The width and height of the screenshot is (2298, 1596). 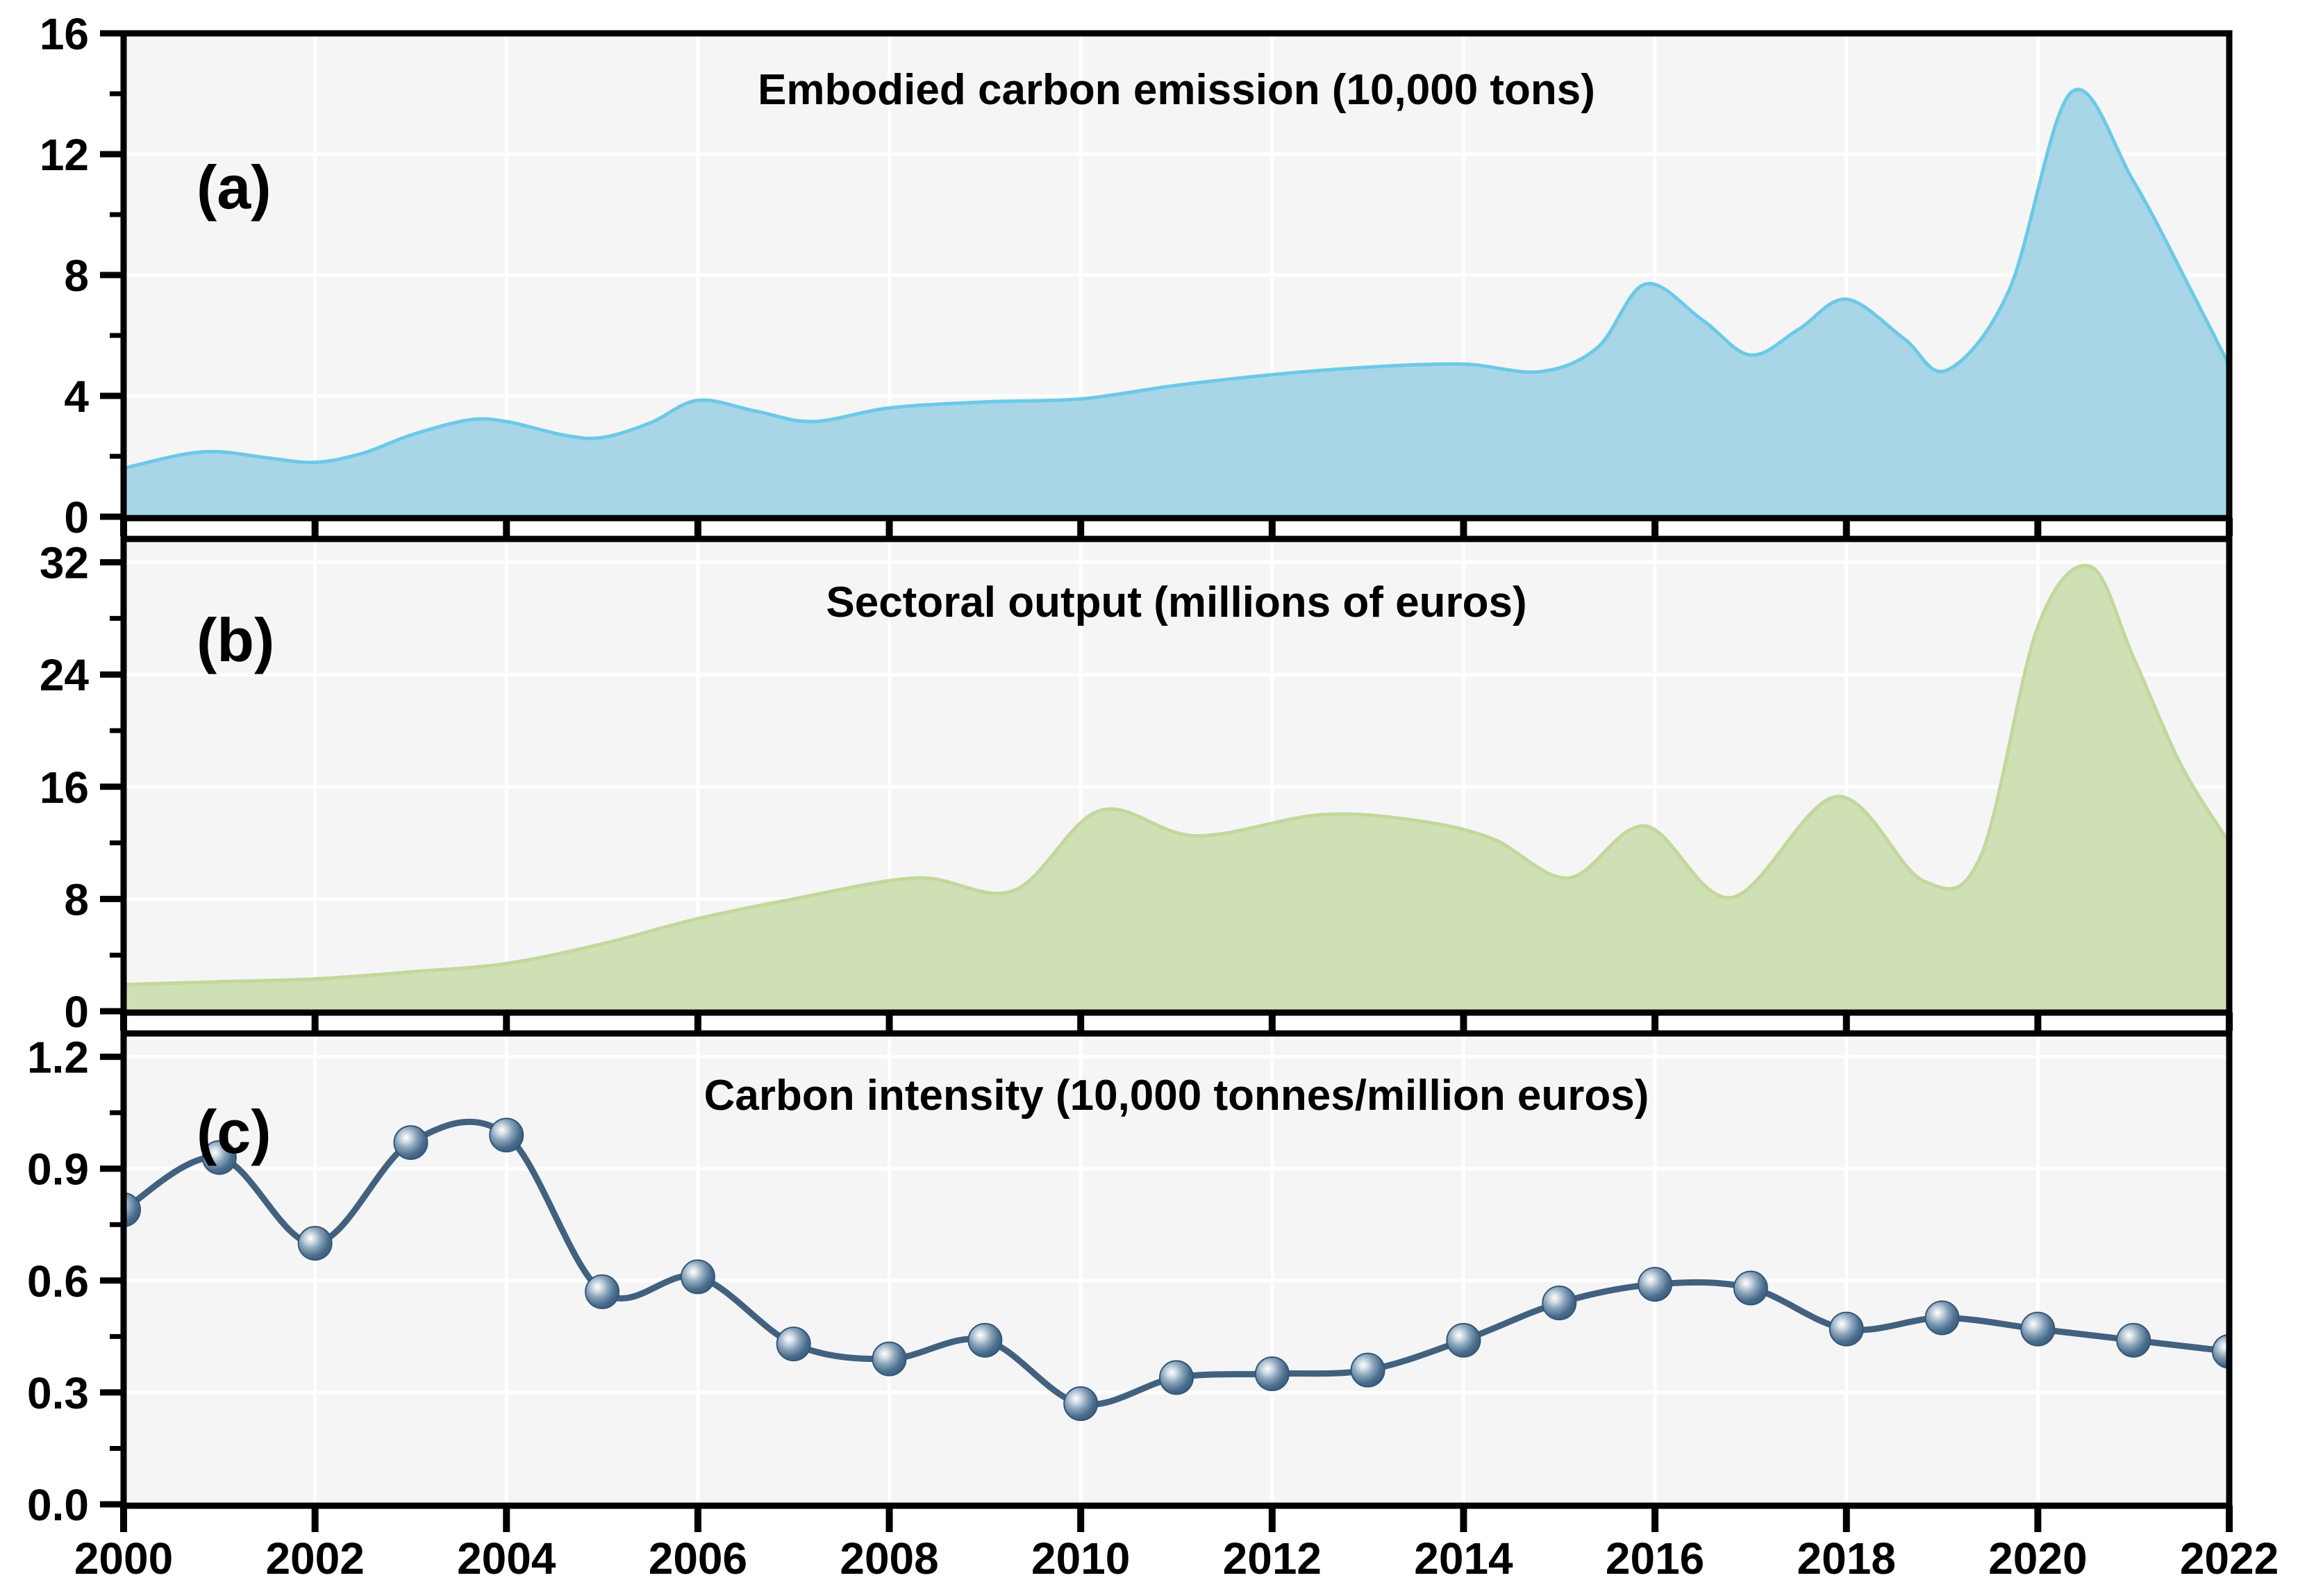 I want to click on x-tick-label: 2022, so click(x=2229, y=1558).